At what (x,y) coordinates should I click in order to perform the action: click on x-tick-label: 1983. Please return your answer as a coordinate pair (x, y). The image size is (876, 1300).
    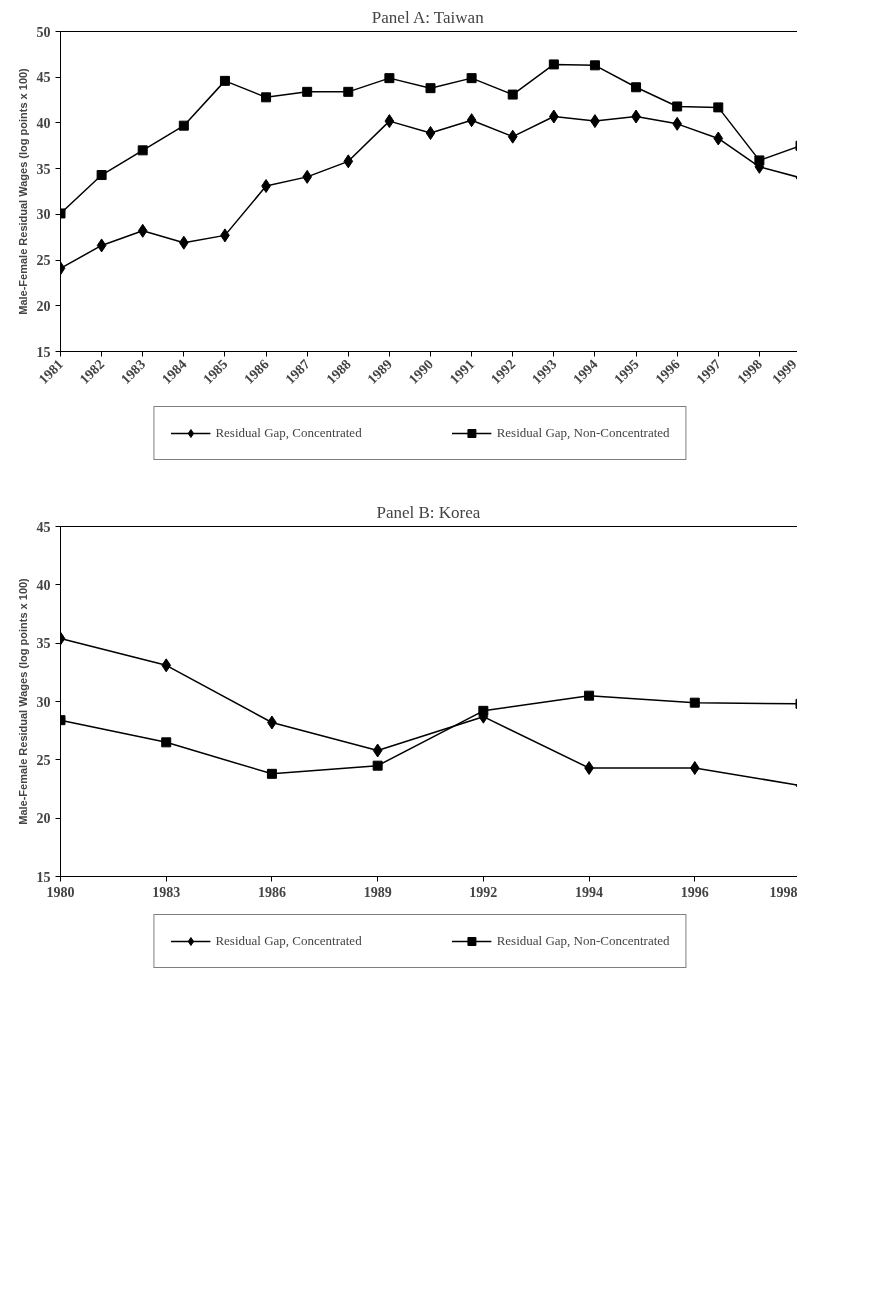
    Looking at the image, I should click on (166, 892).